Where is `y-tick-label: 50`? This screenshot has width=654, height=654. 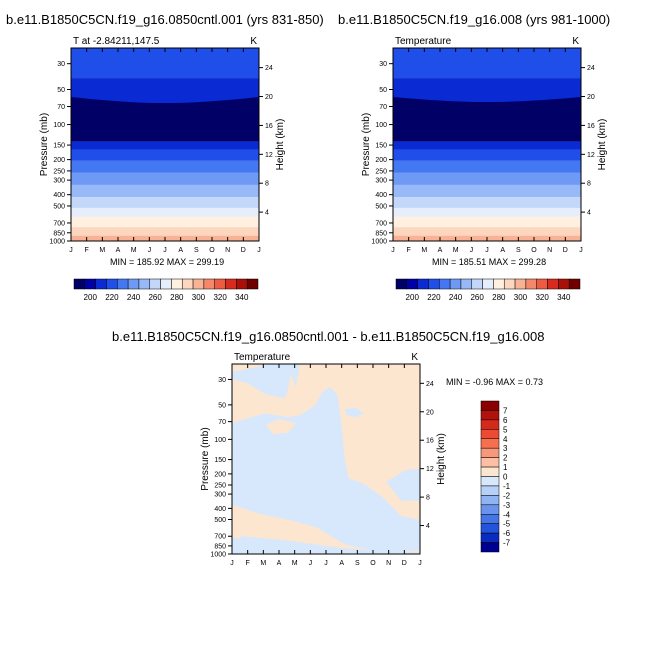
y-tick-label: 50 is located at coordinates (383, 90).